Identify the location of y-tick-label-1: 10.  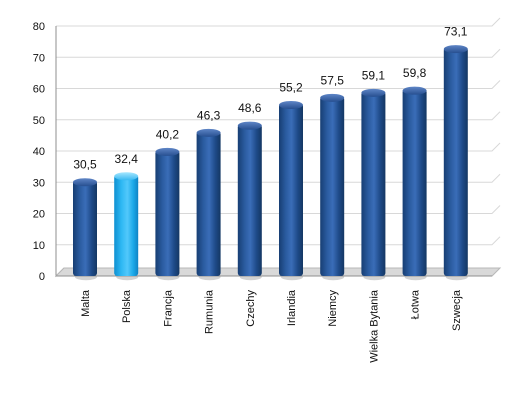
(39, 246).